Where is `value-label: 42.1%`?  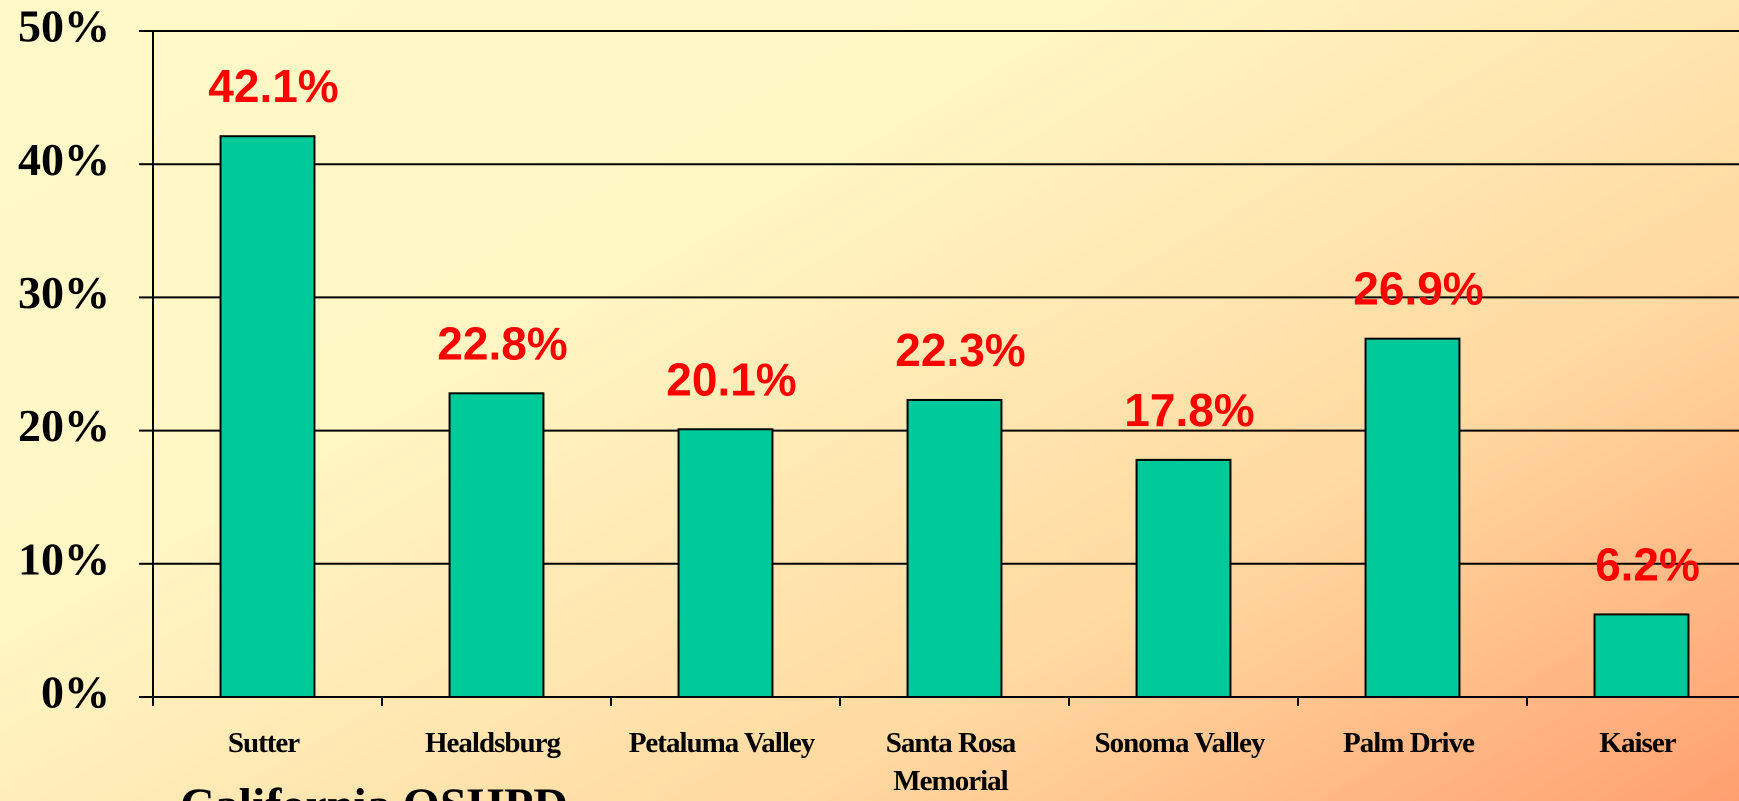 value-label: 42.1% is located at coordinates (273, 86).